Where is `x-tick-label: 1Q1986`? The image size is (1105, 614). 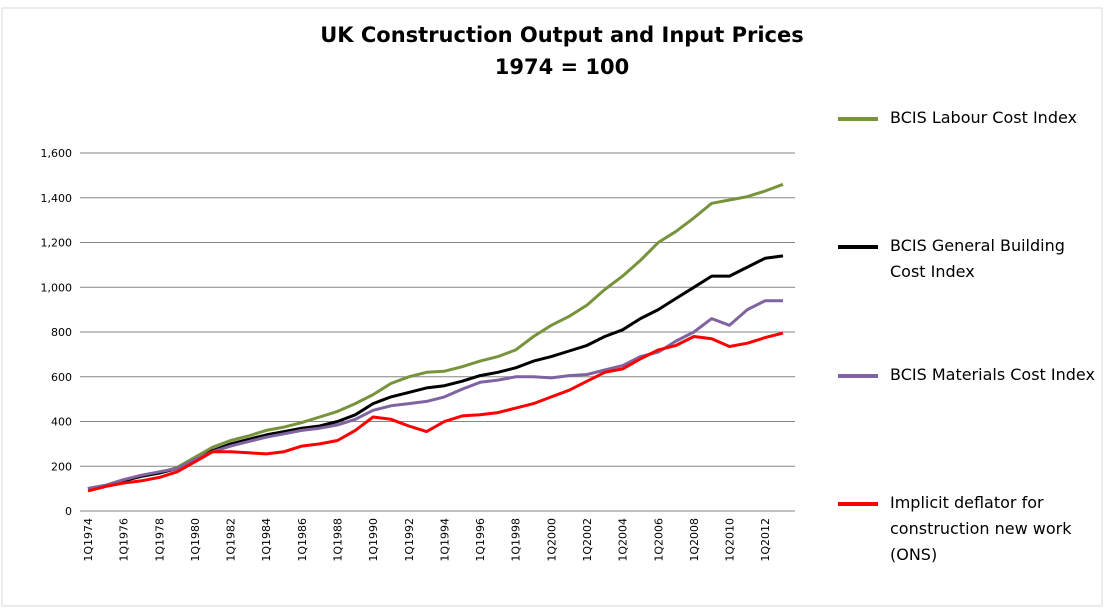 x-tick-label: 1Q1986 is located at coordinates (302, 540).